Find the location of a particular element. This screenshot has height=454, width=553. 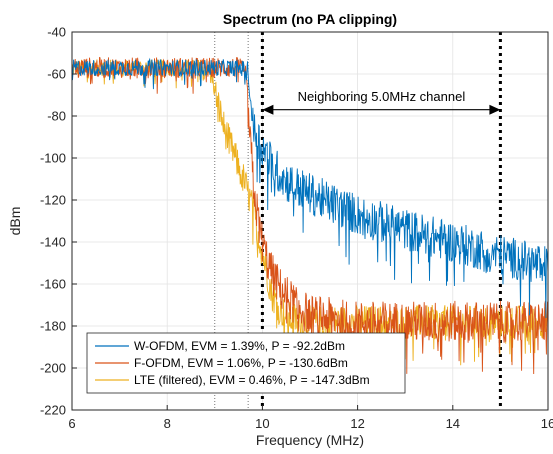

y-tick-label: -180 is located at coordinates (53, 326).